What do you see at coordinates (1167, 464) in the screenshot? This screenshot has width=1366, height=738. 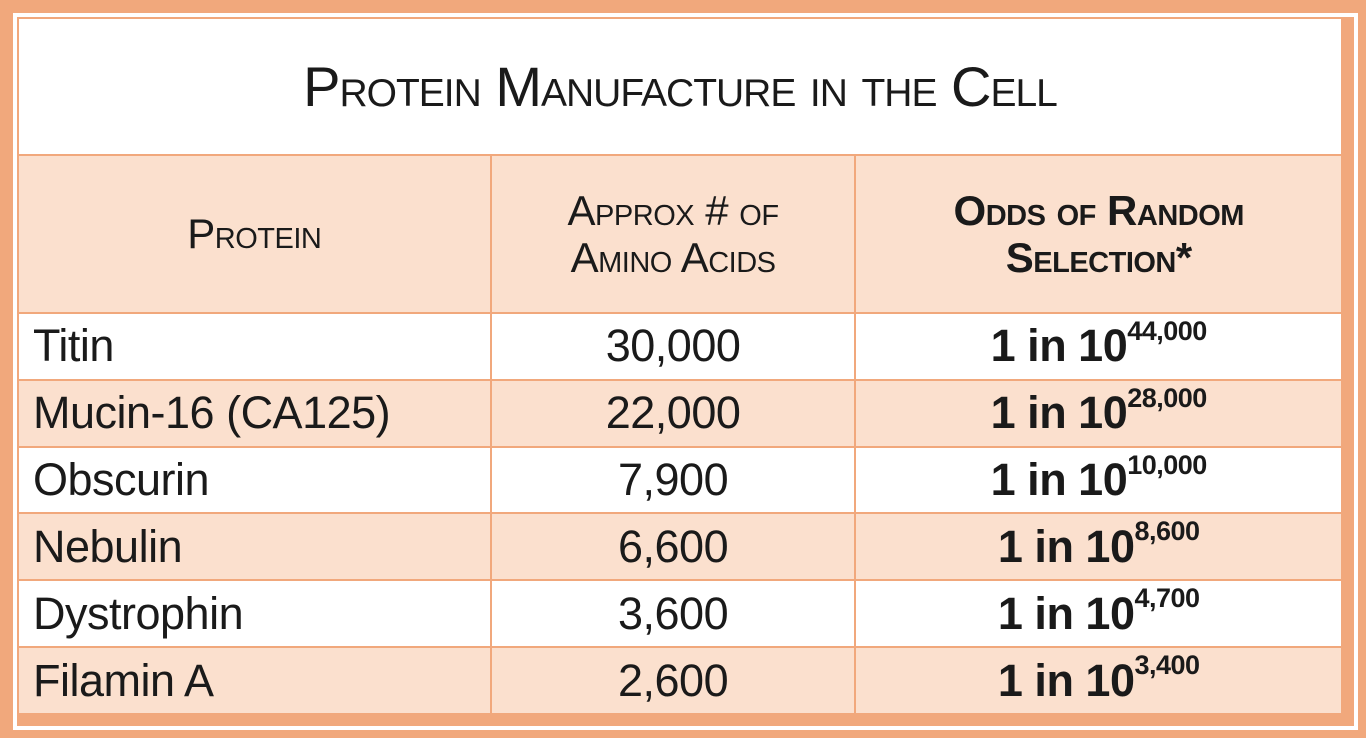 I see `odds-exponent: 10,000` at bounding box center [1167, 464].